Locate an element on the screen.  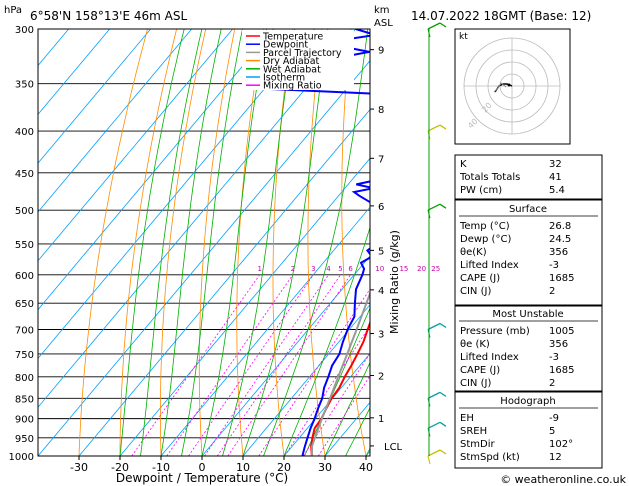
table-row: Lifted Index -3 is located at coordinates (509, 265).